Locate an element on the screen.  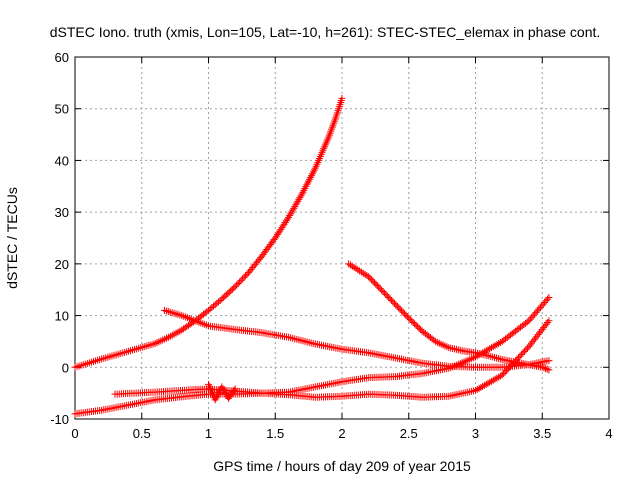
x-tick-label: 0.5 is located at coordinates (142, 433).